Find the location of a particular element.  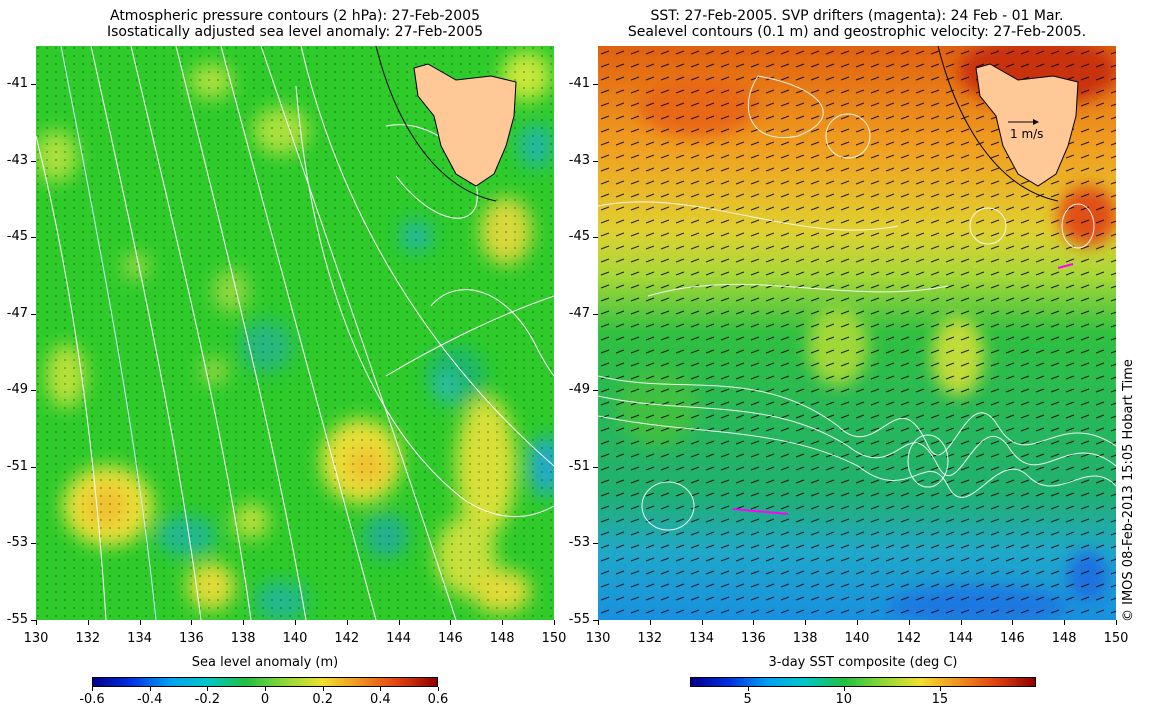

right-colorbar-title: 3-day SST composite (deg C) is located at coordinates (863, 662).